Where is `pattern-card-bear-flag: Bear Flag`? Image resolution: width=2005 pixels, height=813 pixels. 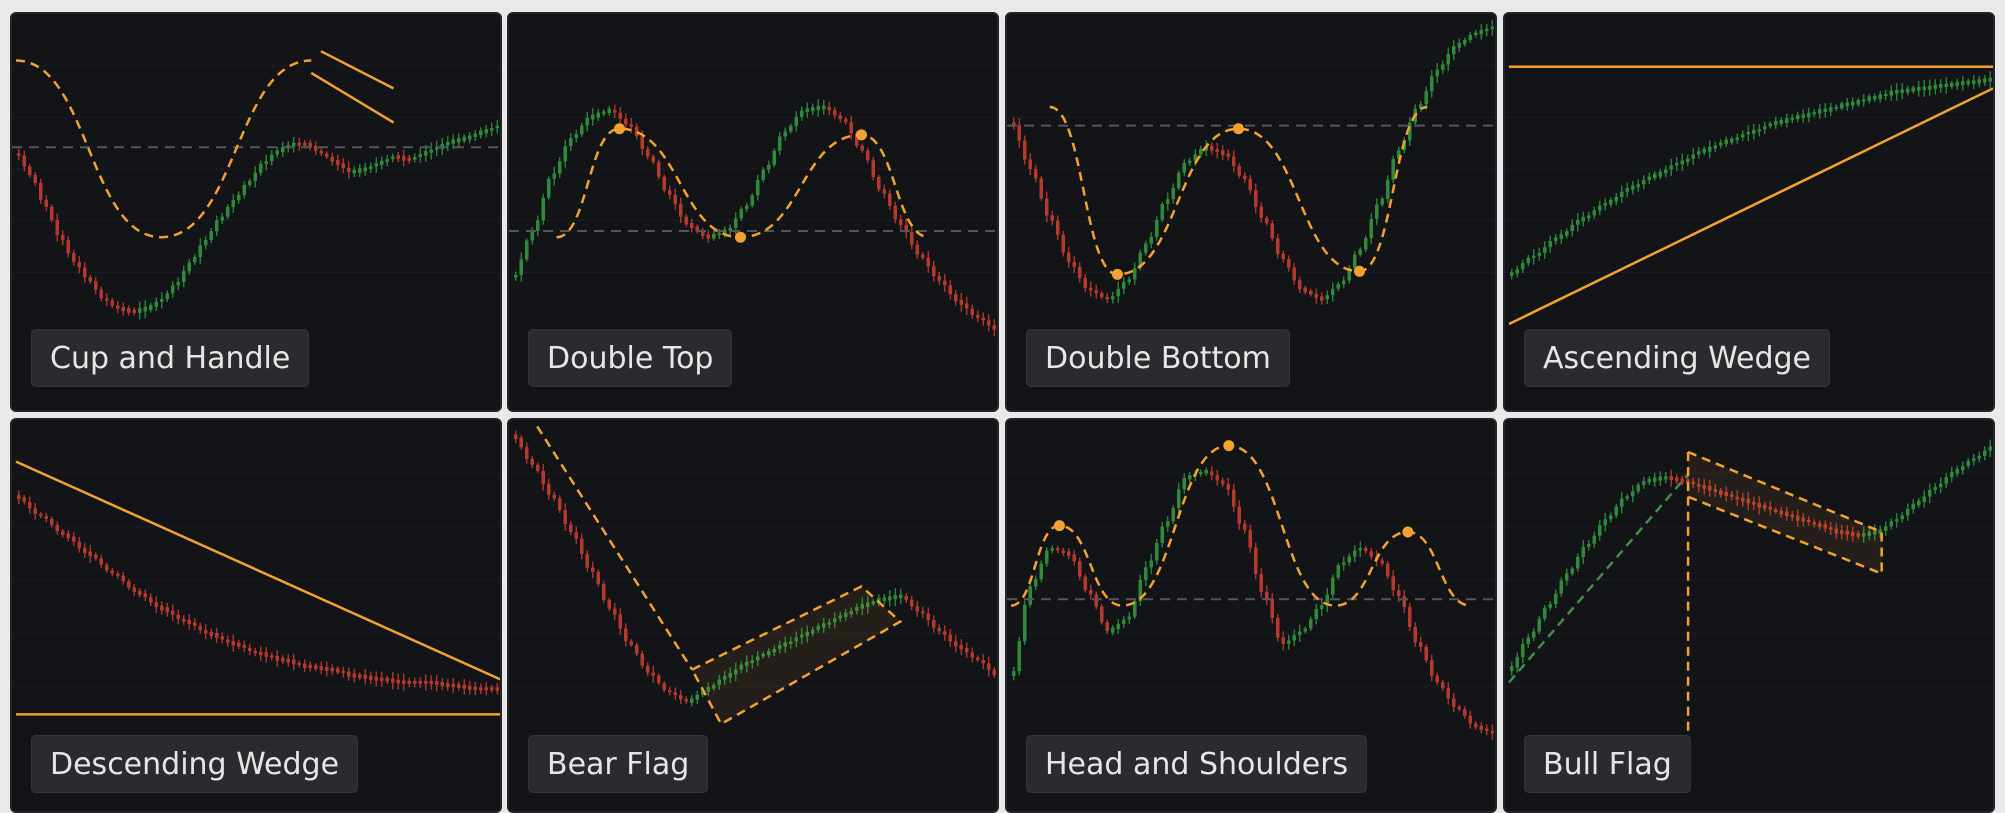
pattern-card-bear-flag: Bear Flag is located at coordinates (753, 615).